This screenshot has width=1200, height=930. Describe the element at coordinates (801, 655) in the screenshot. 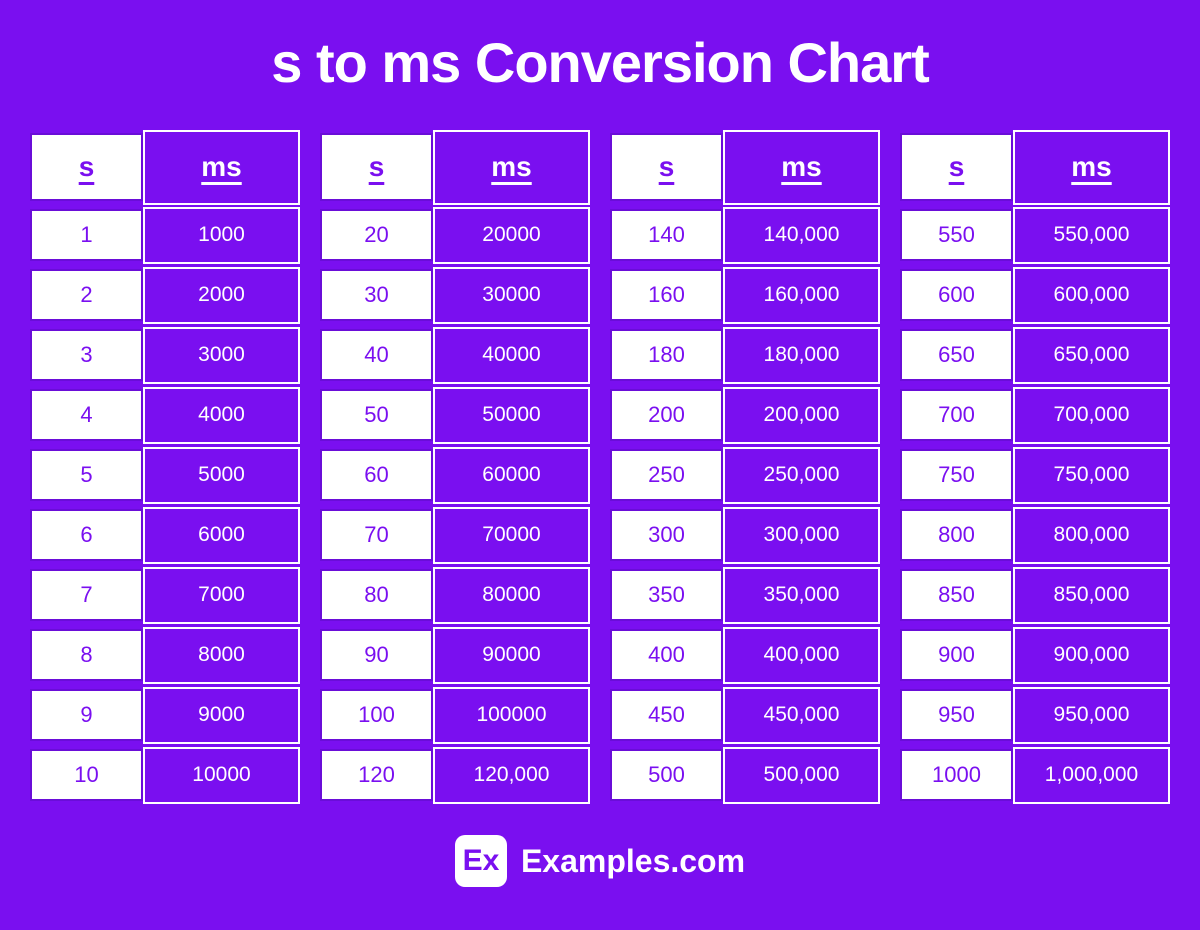

I see `milliseconds-value-cell: 400,000` at that location.